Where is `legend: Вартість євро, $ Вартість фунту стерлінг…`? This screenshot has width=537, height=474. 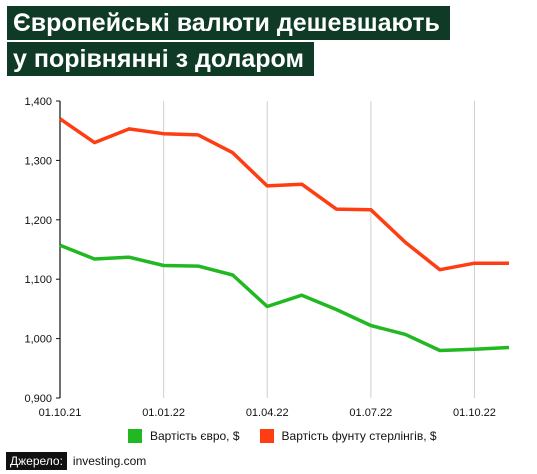 legend: Вартість євро, $ Вартість фунту стерлінг… is located at coordinates (292, 436).